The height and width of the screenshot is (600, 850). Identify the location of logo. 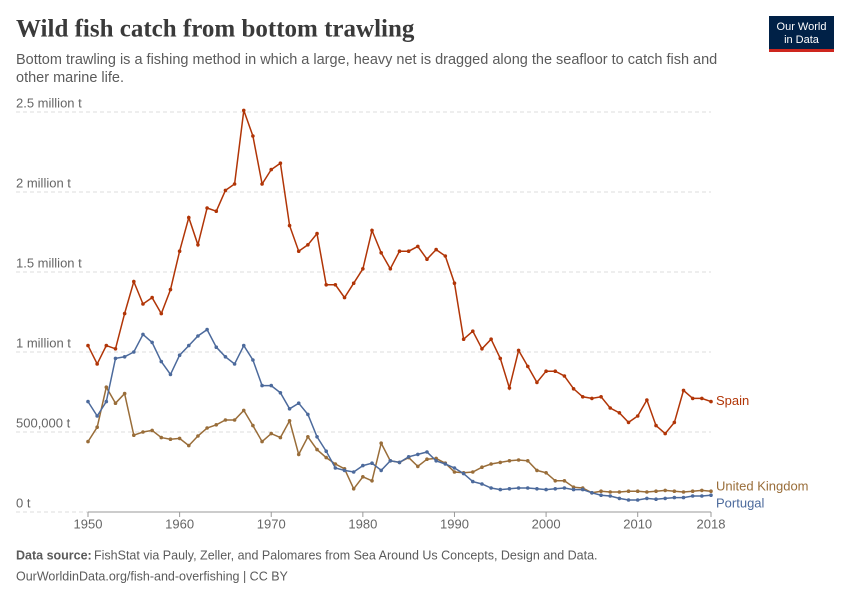
(801, 34).